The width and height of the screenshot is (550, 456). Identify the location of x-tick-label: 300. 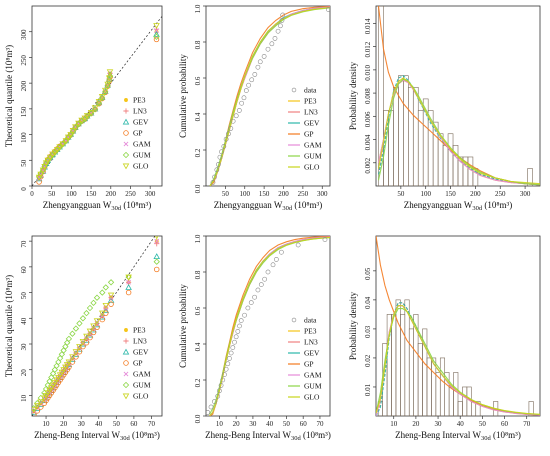
(322, 194).